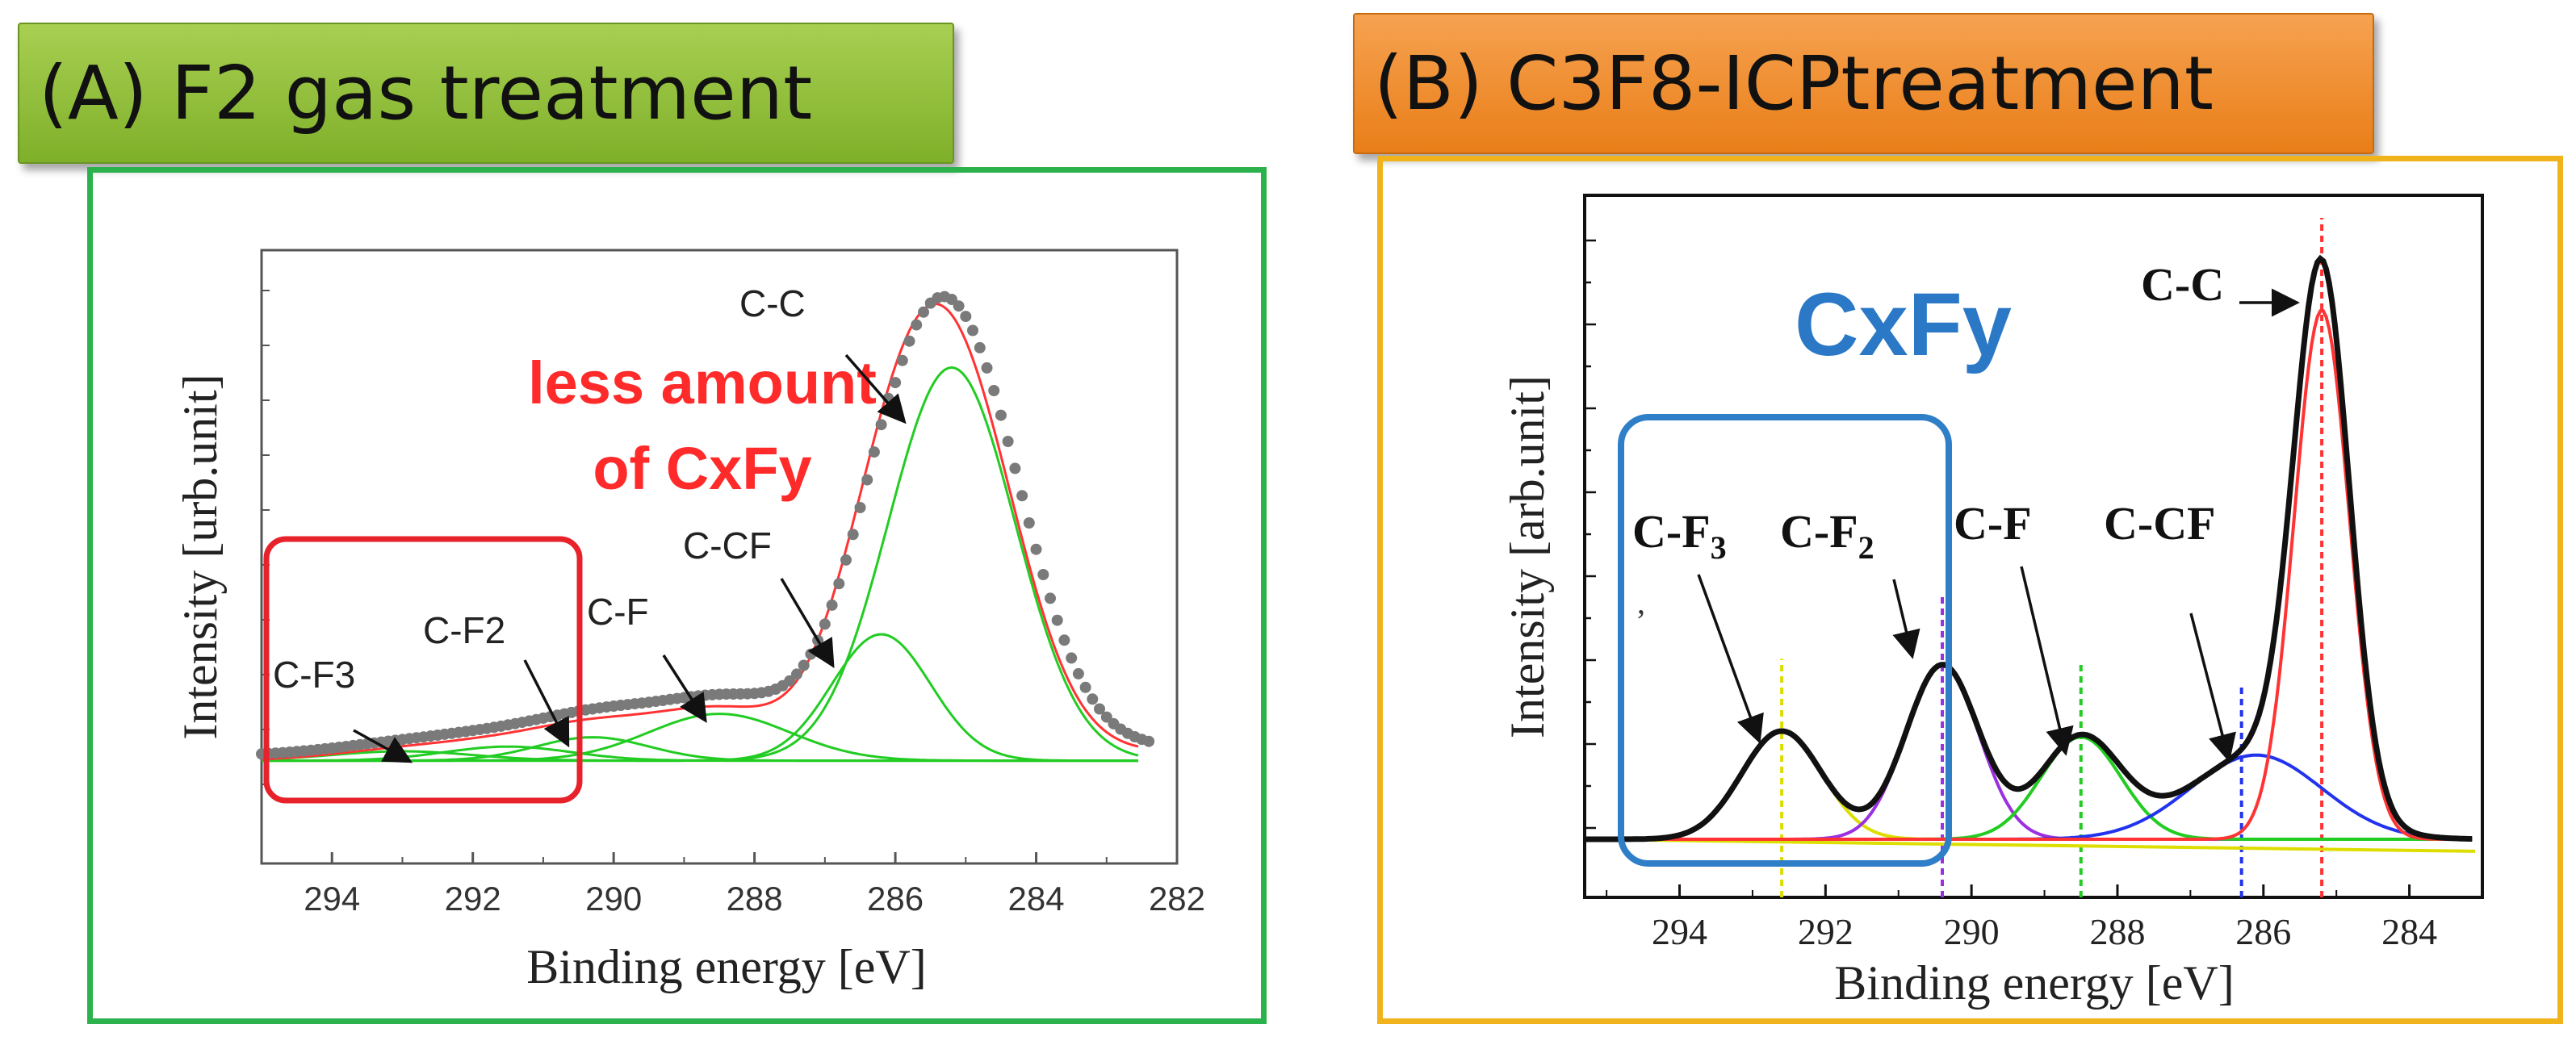 Image resolution: width=2576 pixels, height=1041 pixels. What do you see at coordinates (2182, 284) in the screenshot?
I see `panel-b-label-cc: C-C` at bounding box center [2182, 284].